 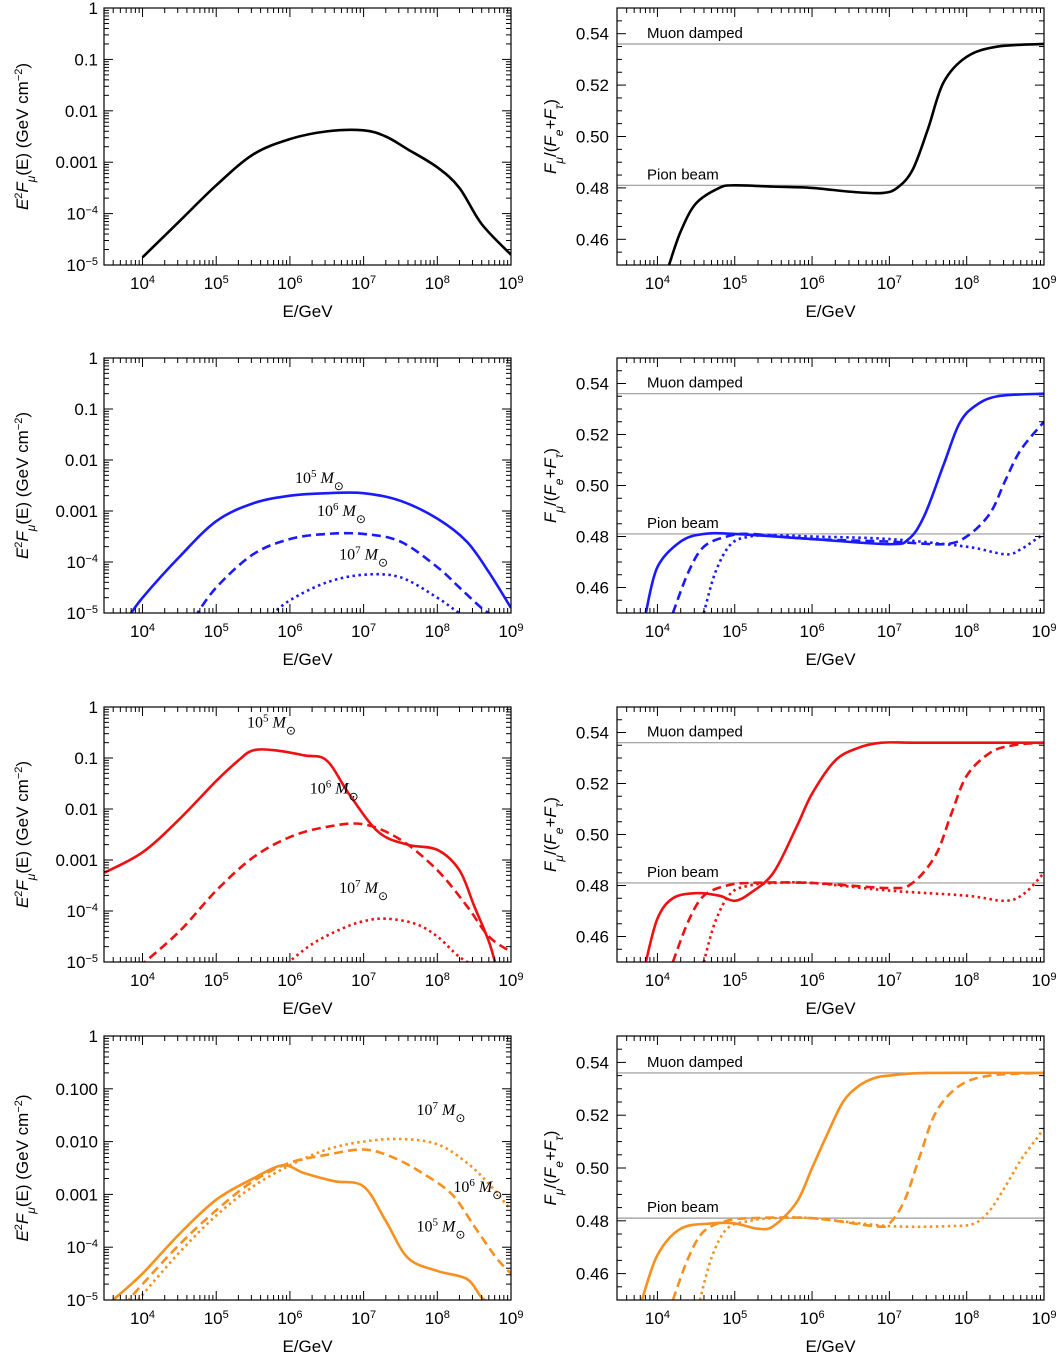 I want to click on row1-flux-ylabel: E2Fμ(E) (GeV cm−2), so click(x=25, y=136).